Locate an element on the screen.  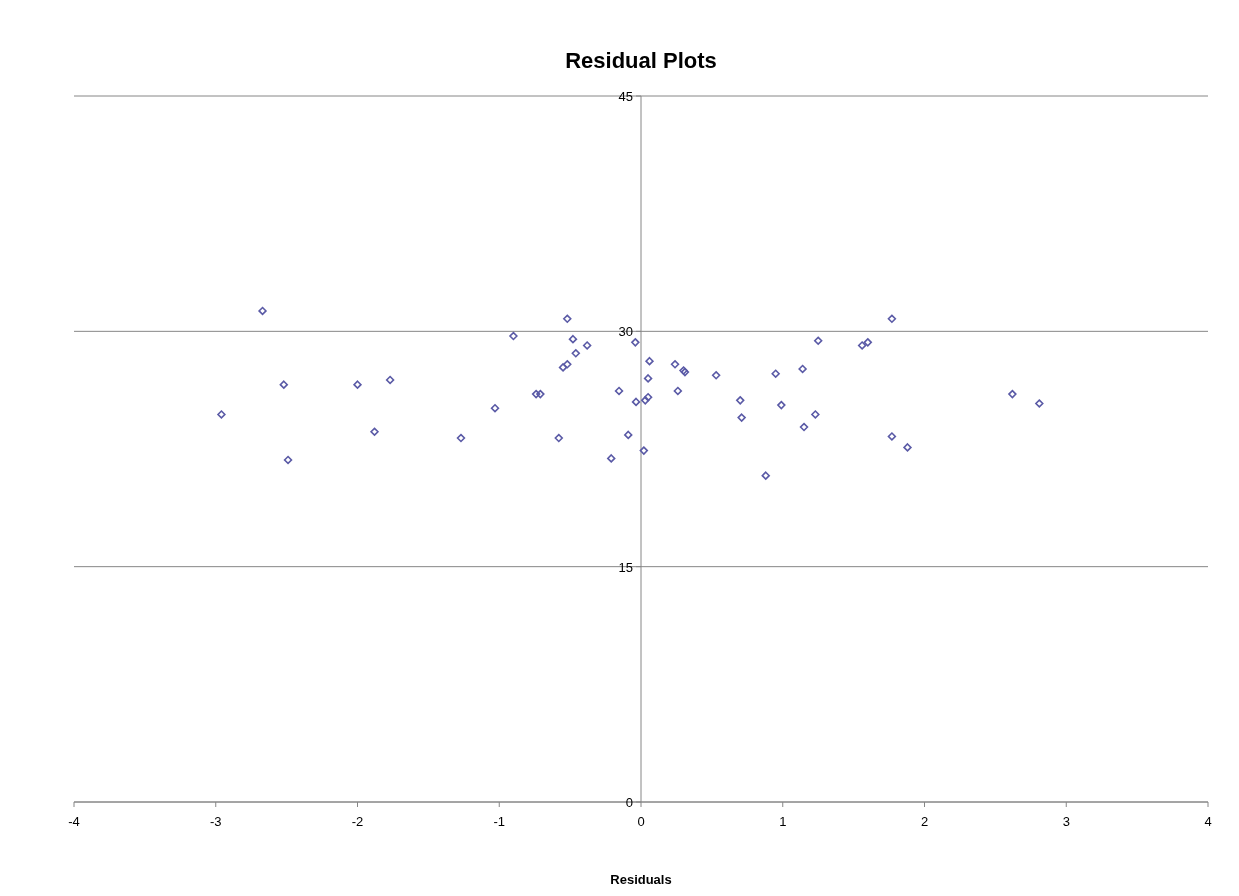
x-tick-label: 3 is located at coordinates (1066, 821).